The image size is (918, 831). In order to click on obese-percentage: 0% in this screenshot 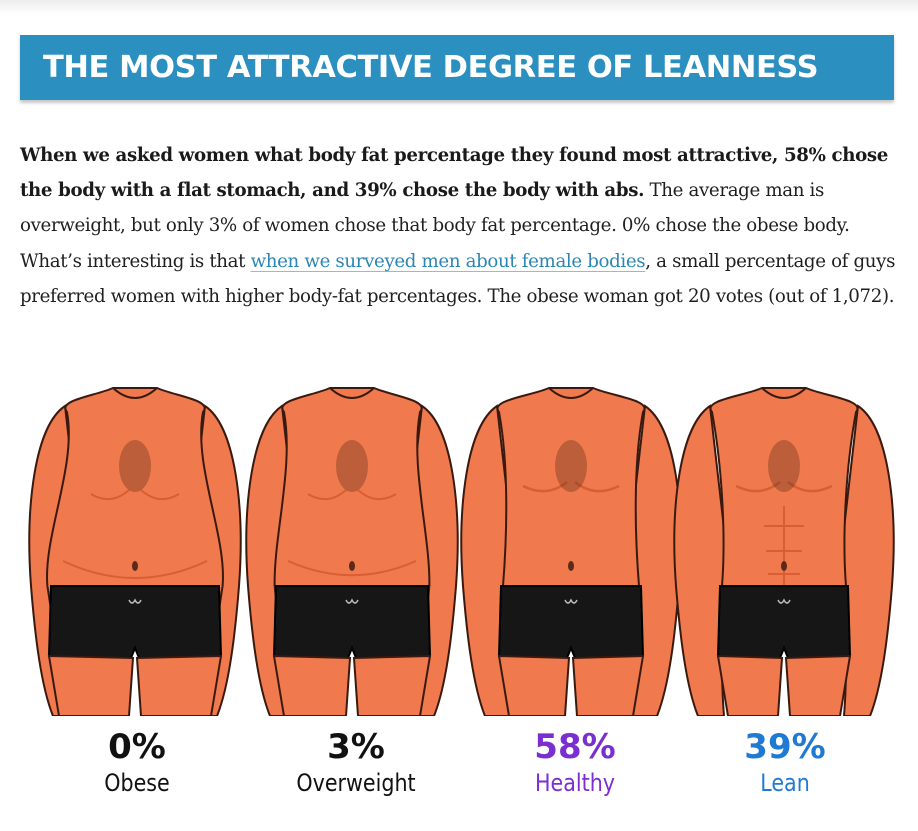, I will do `click(137, 747)`.